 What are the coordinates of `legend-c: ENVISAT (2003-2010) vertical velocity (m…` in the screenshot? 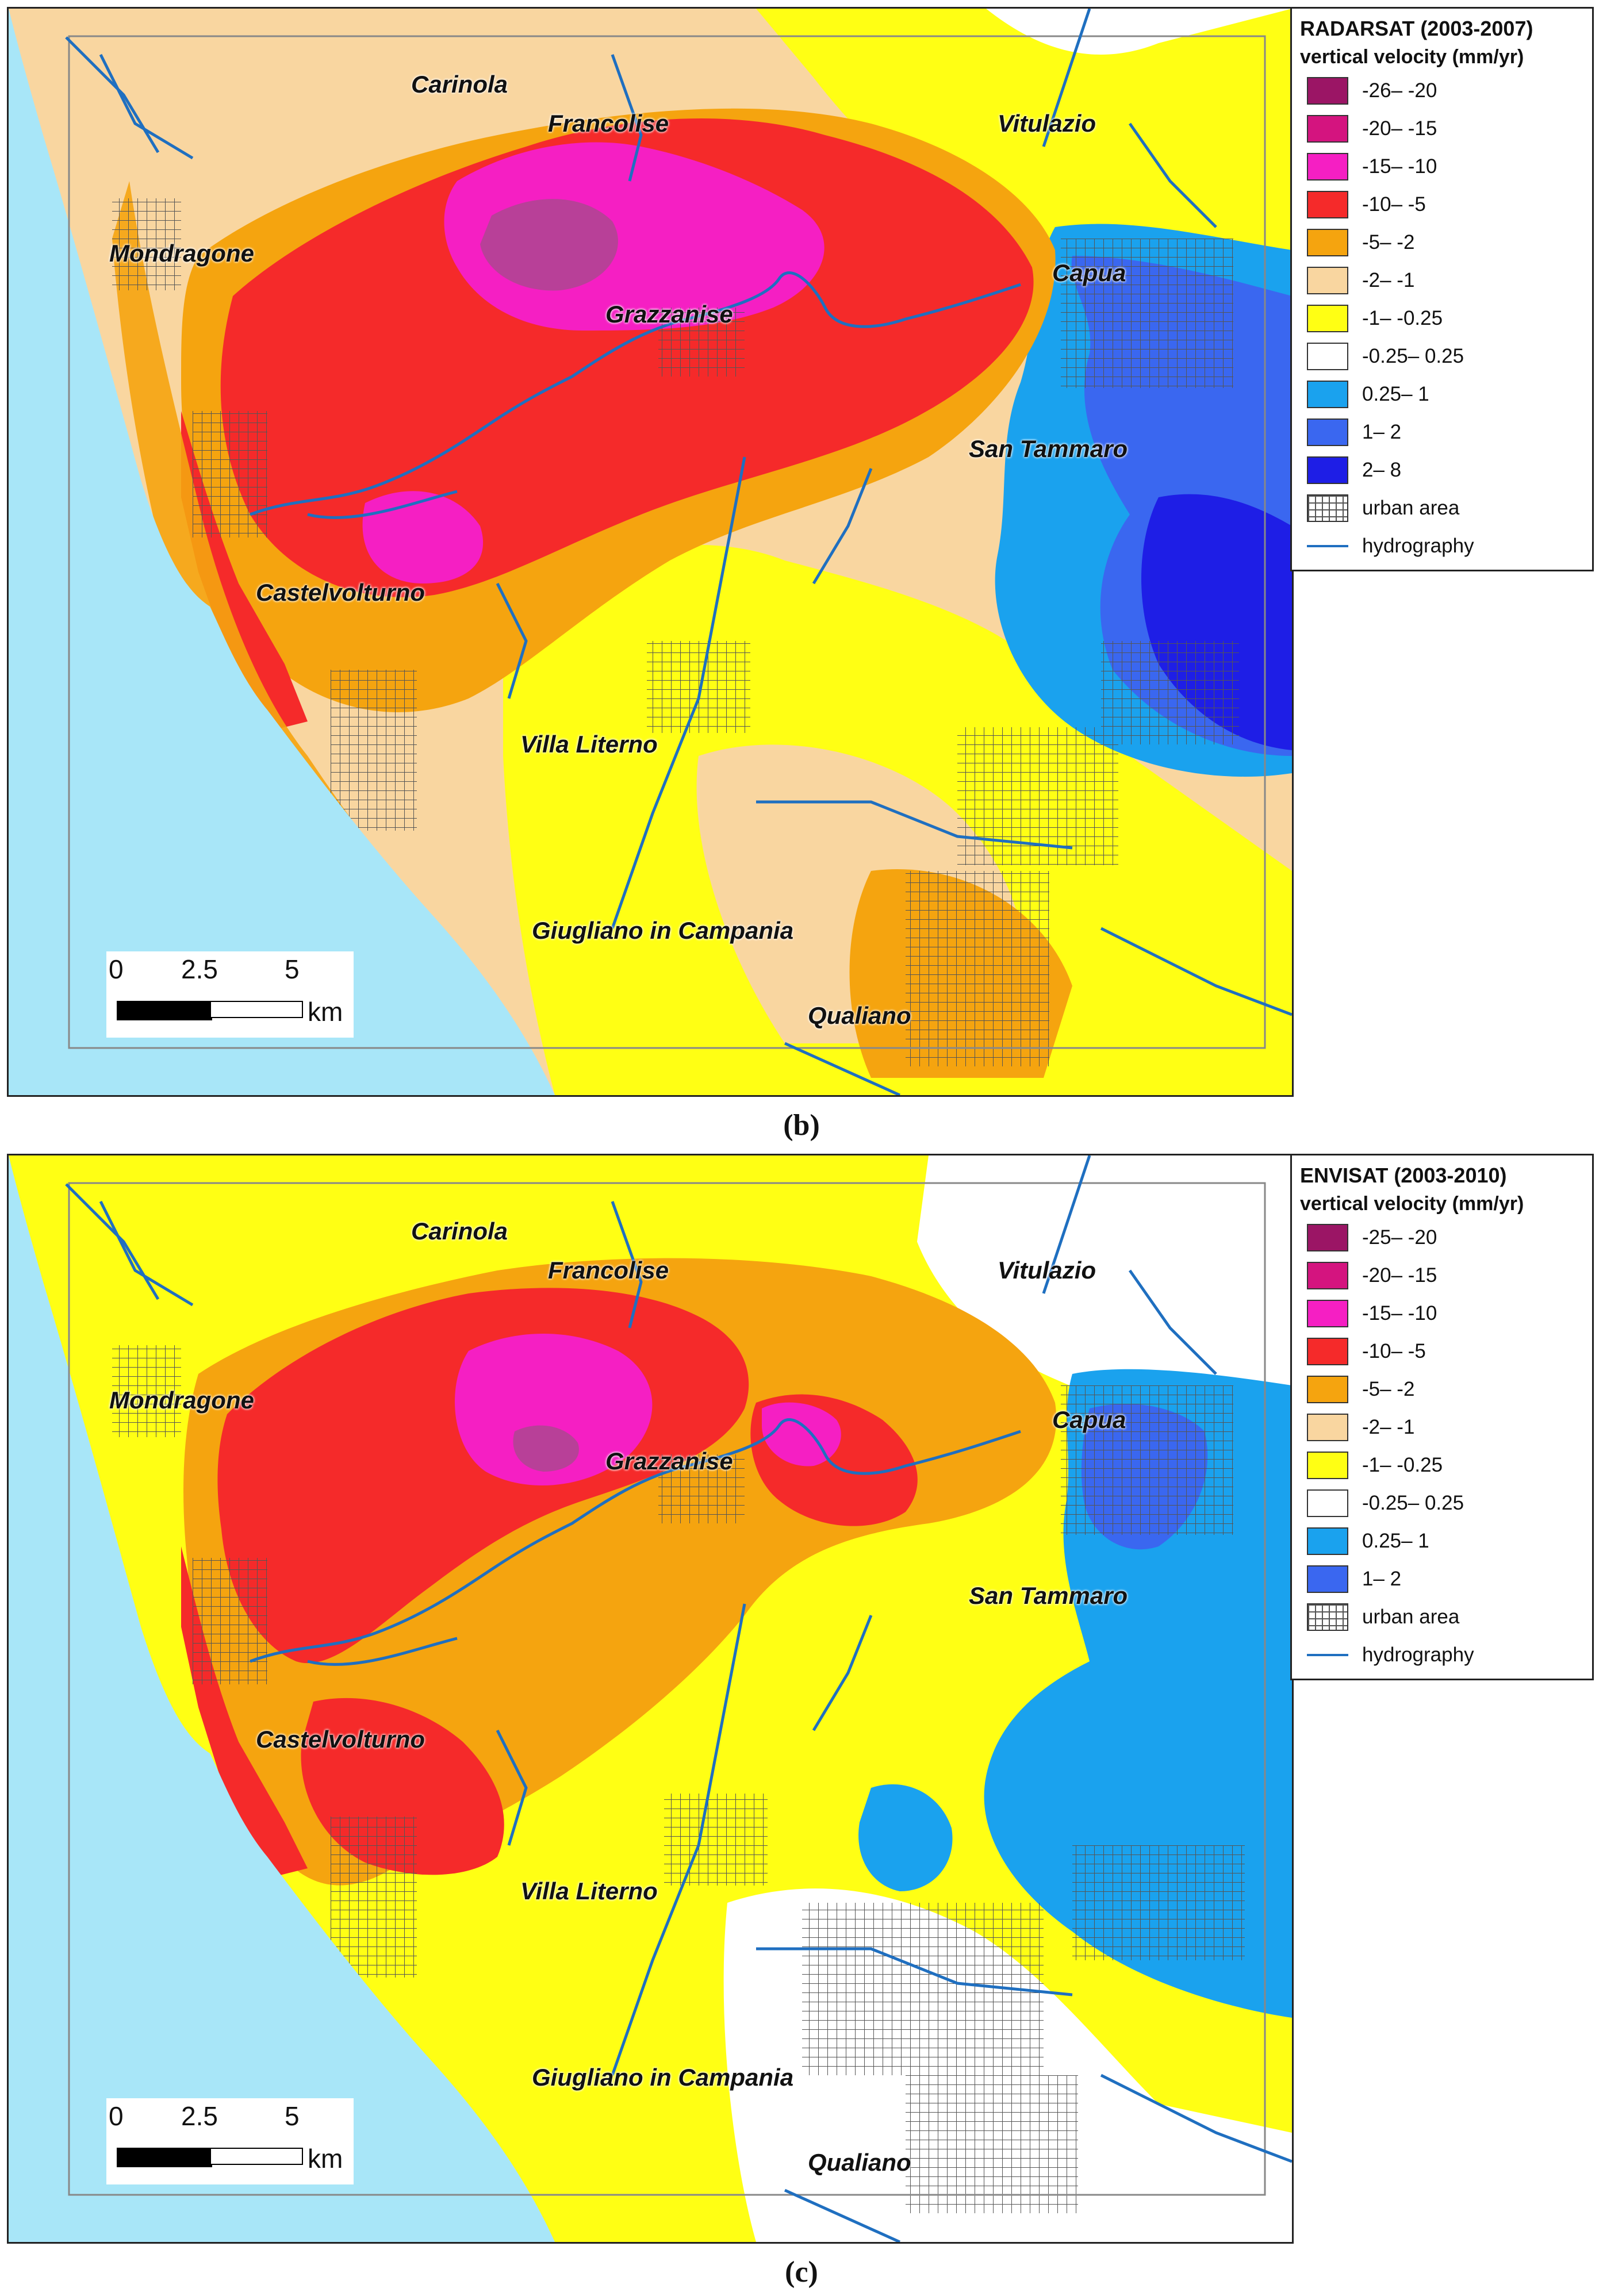 It's located at (1442, 1417).